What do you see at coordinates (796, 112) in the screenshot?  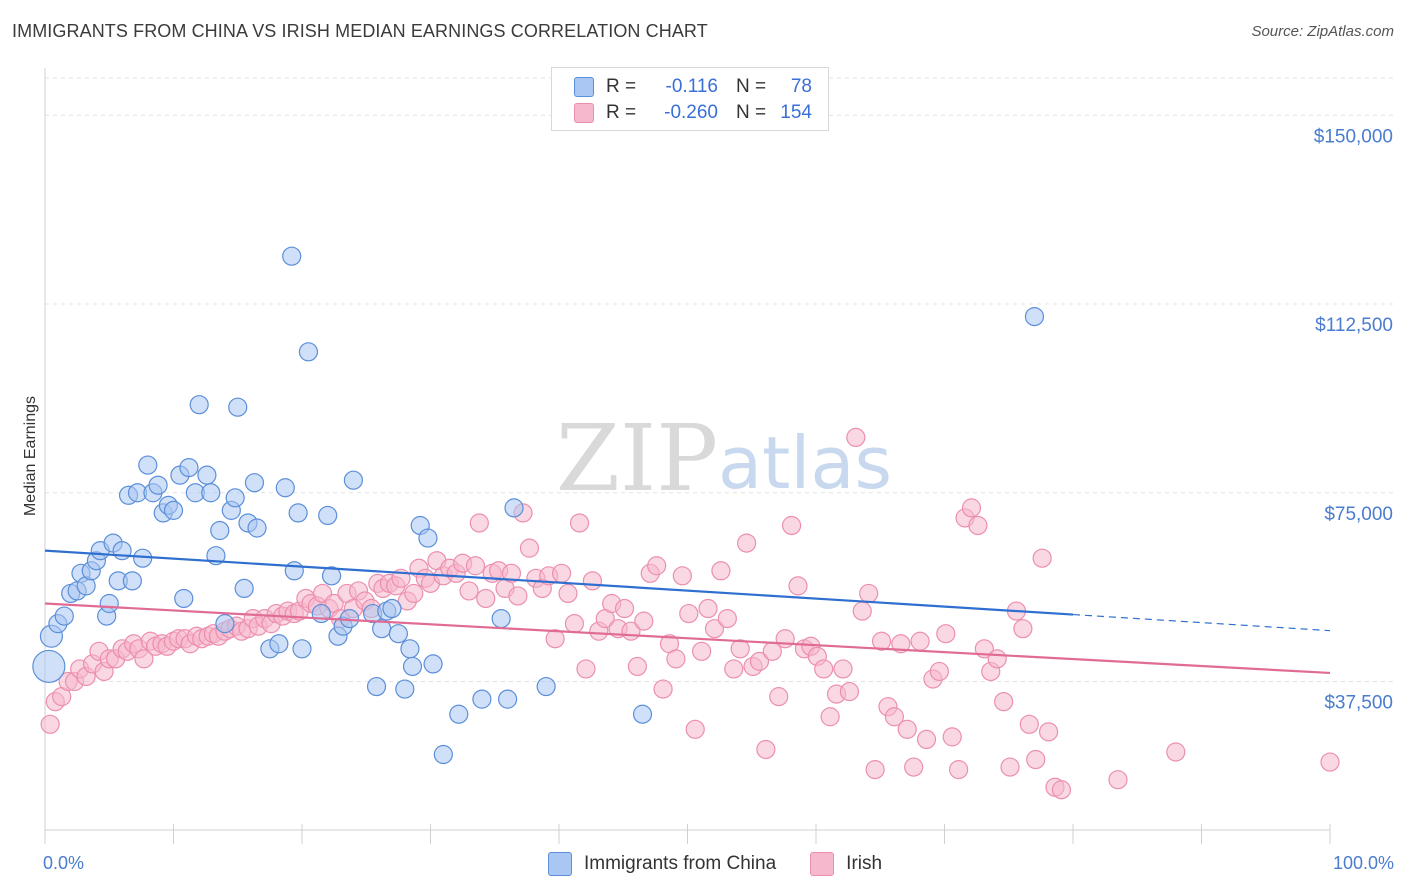 I see `legend-n-value: 154` at bounding box center [796, 112].